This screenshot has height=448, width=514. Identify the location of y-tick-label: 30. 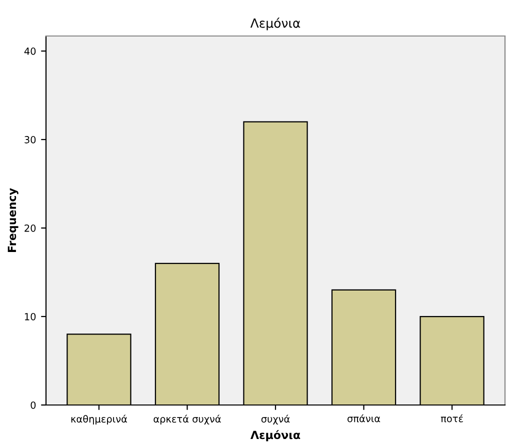
(30, 140).